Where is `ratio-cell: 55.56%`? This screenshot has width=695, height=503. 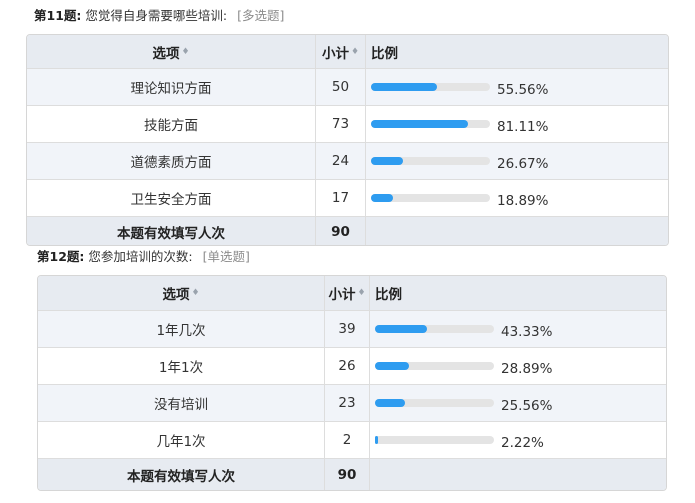 ratio-cell: 55.56% is located at coordinates (457, 87).